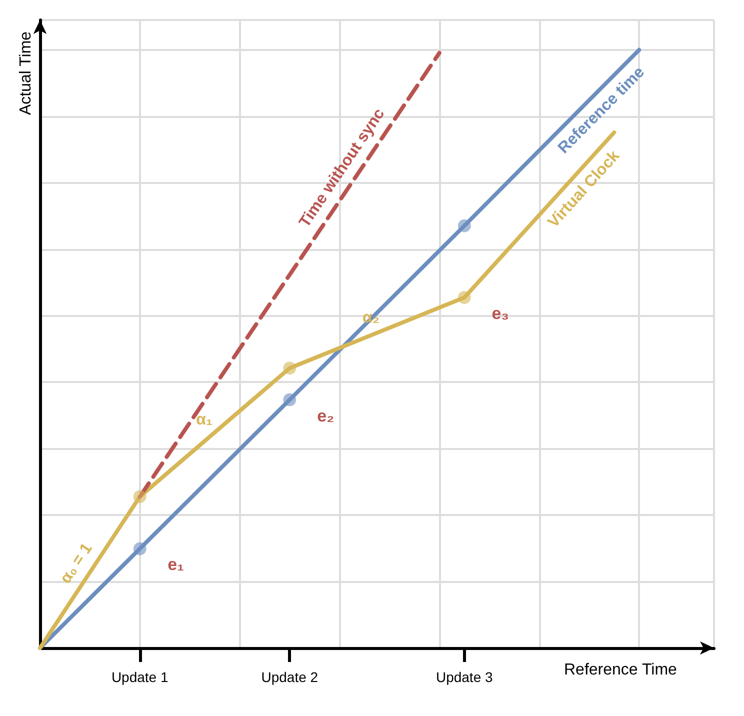 This screenshot has height=716, width=744. I want to click on x-tick-label: Update 3, so click(464, 677).